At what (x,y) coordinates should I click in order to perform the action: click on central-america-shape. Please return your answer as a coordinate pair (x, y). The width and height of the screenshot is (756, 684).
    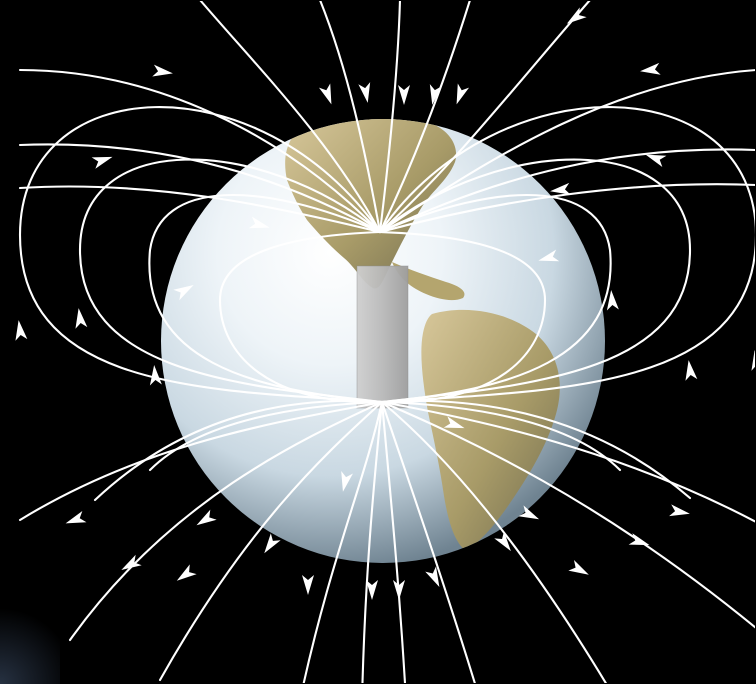
    Looking at the image, I should click on (428, 281).